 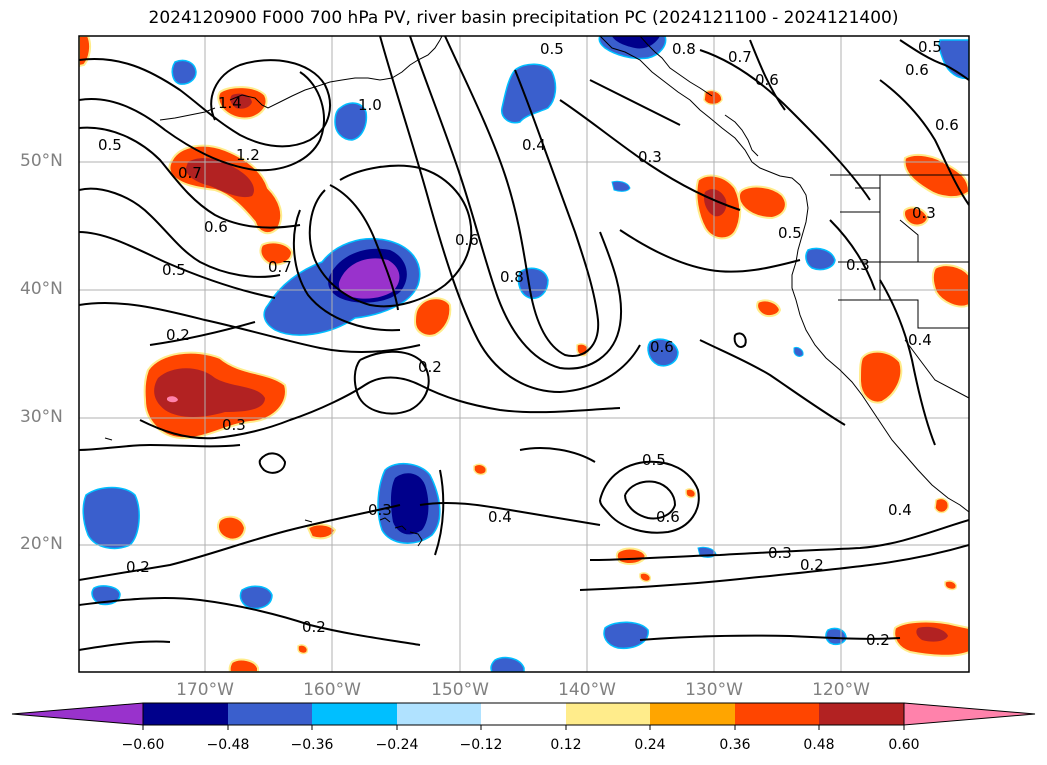 I want to click on colorbar-tick-label: 0.12, so click(x=566, y=745).